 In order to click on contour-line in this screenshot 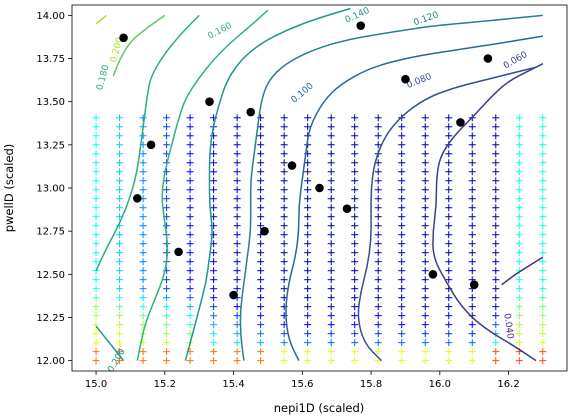, I will do `click(488, 212)`.